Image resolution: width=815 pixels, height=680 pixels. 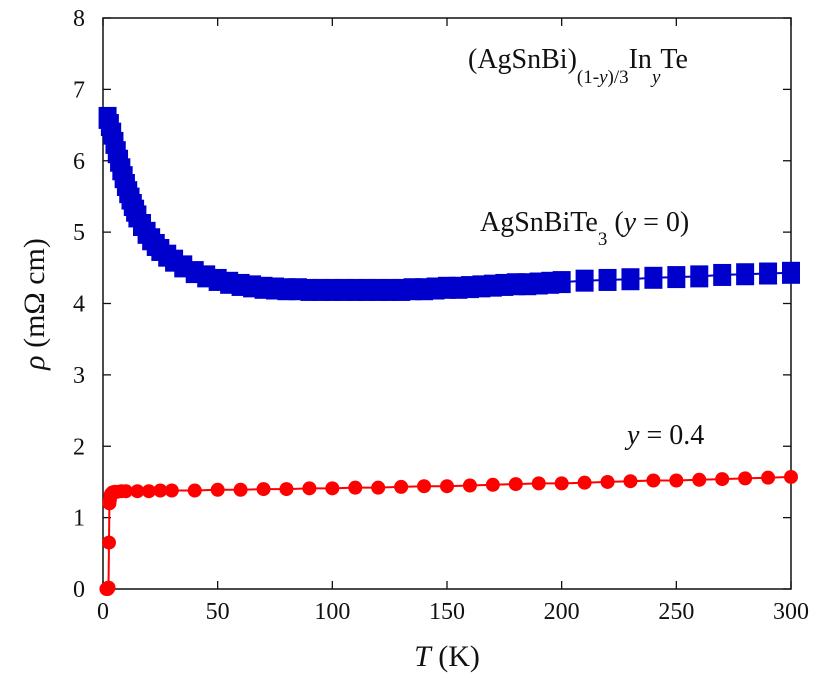 What do you see at coordinates (79, 233) in the screenshot?
I see `y-tick-label: 5` at bounding box center [79, 233].